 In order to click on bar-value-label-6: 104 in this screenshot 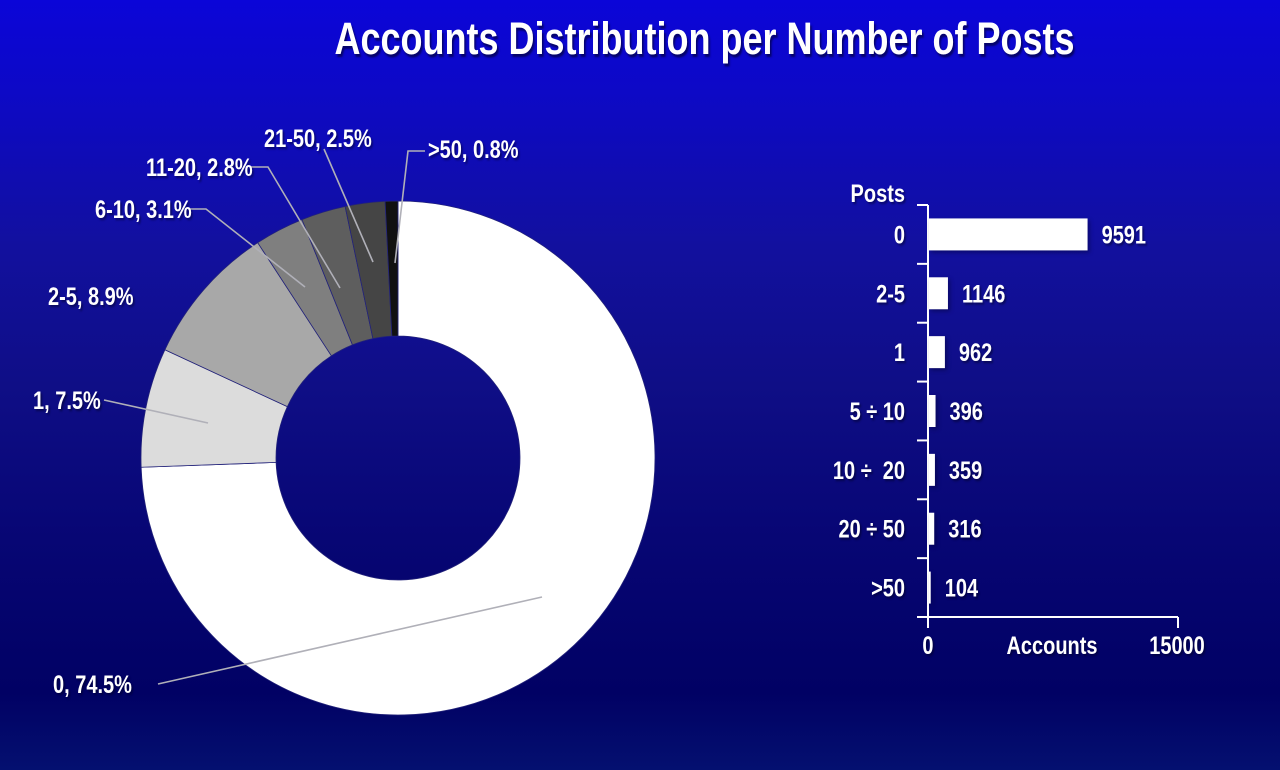, I will do `click(962, 588)`.